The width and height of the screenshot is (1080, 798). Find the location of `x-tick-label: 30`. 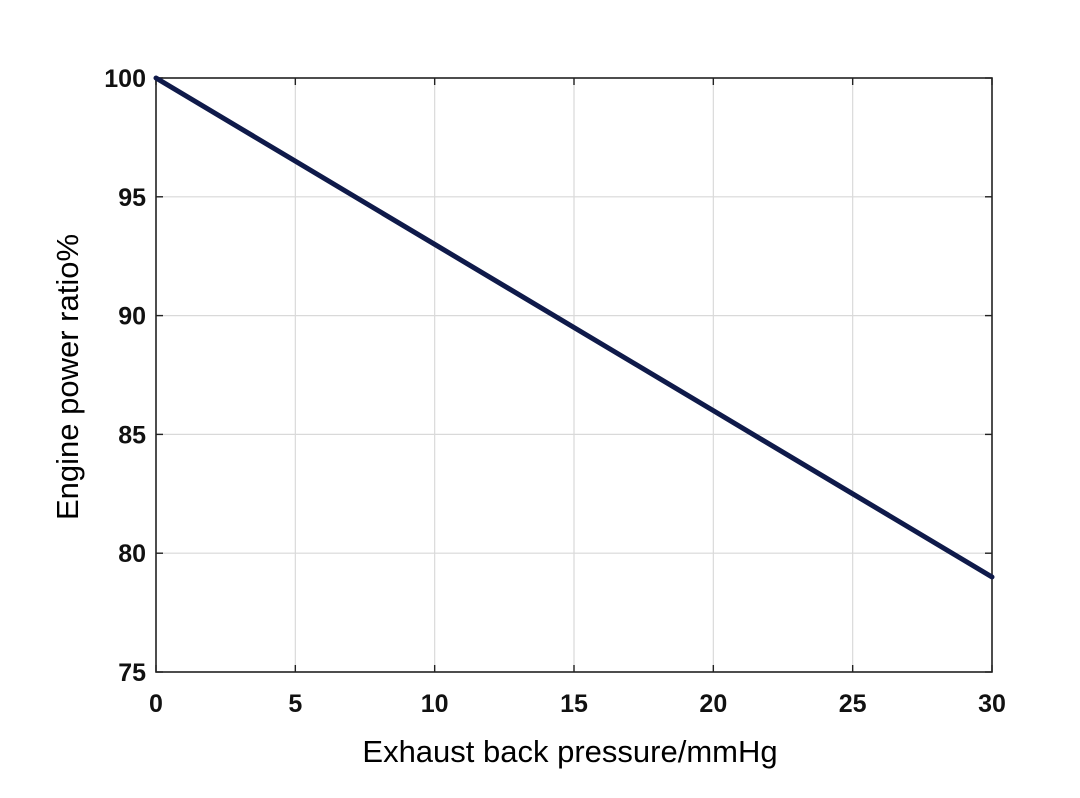

x-tick-label: 30 is located at coordinates (992, 704).